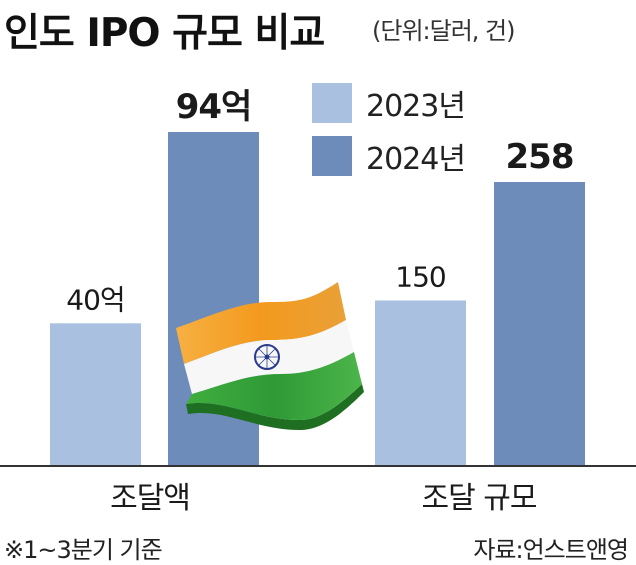 The height and width of the screenshot is (565, 636). I want to click on legend-swatch-2024, so click(332, 156).